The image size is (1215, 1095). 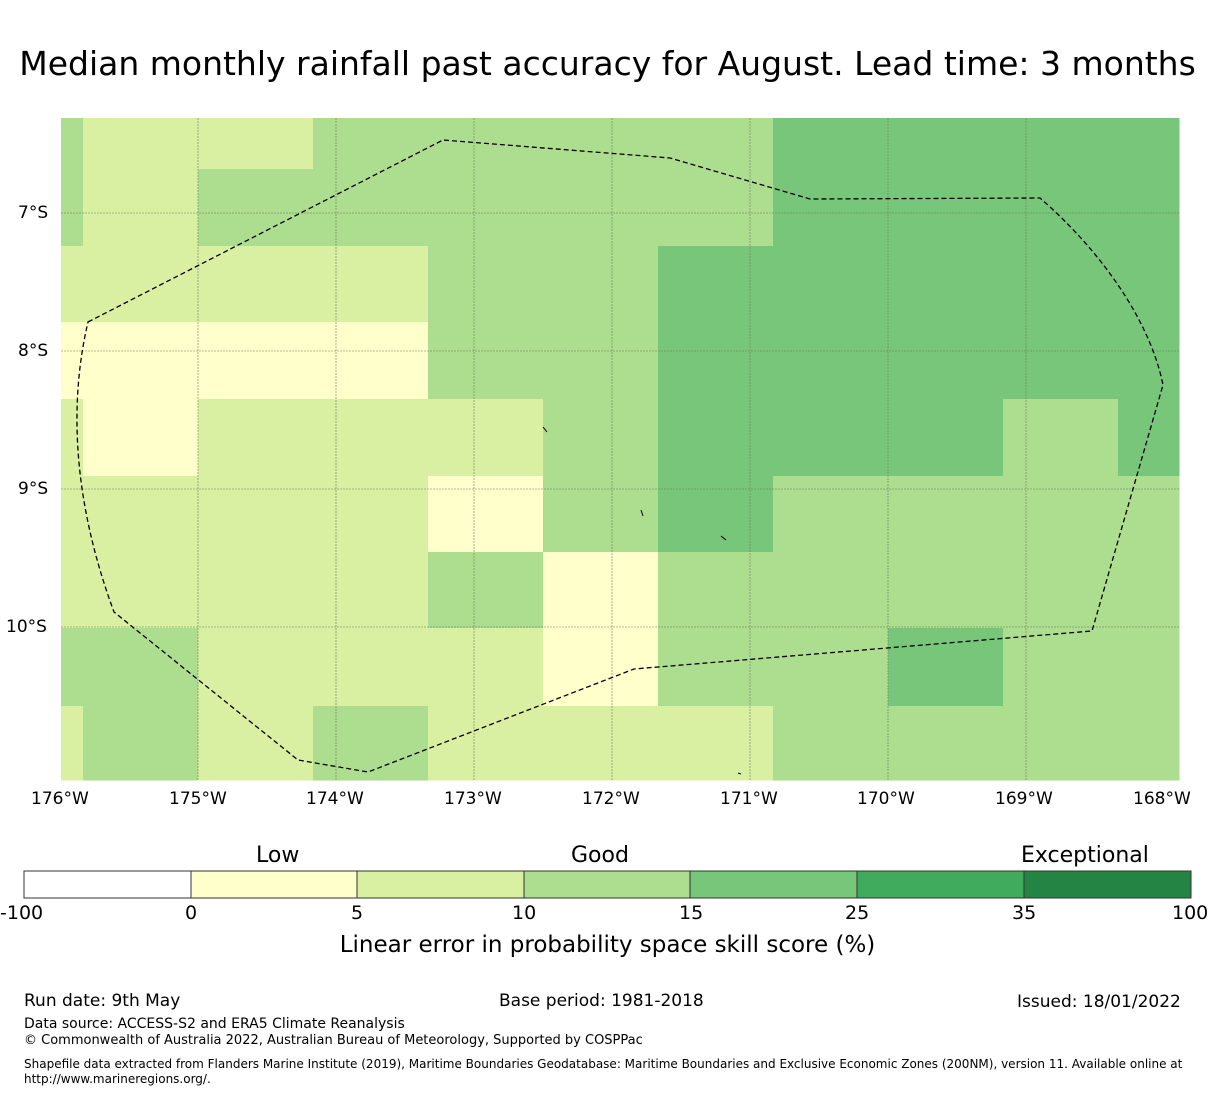 What do you see at coordinates (1085, 855) in the screenshot?
I see `colorbar-label-exceptional: Exceptional` at bounding box center [1085, 855].